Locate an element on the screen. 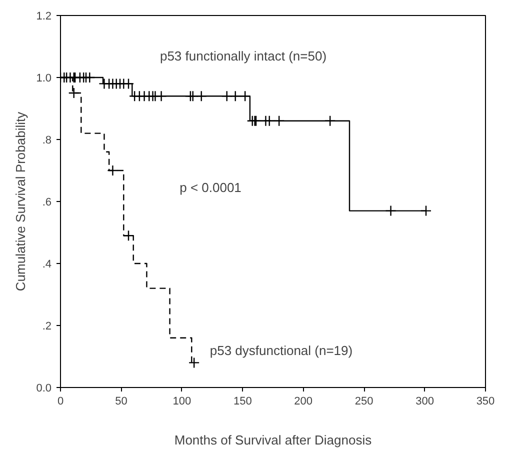  x-tick-label: 250 is located at coordinates (364, 402).